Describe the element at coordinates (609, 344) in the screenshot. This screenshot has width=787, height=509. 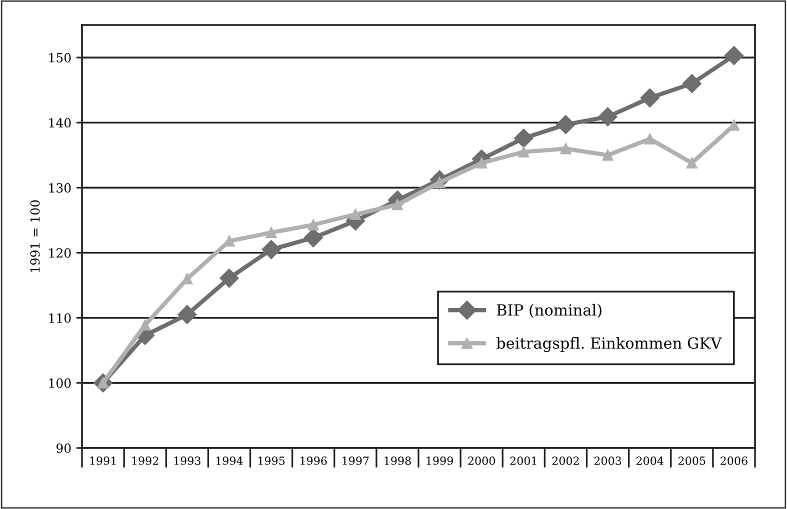
I see `legend-label: beitragspfl. Einkommen GKV` at that location.